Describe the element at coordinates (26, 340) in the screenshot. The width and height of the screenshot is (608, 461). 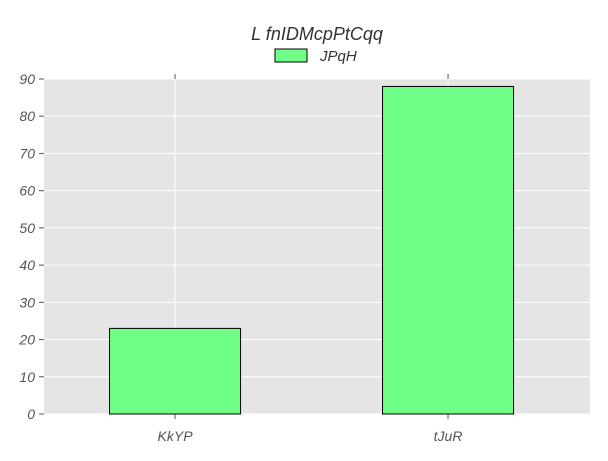
I see `y-tick-label: 20` at that location.